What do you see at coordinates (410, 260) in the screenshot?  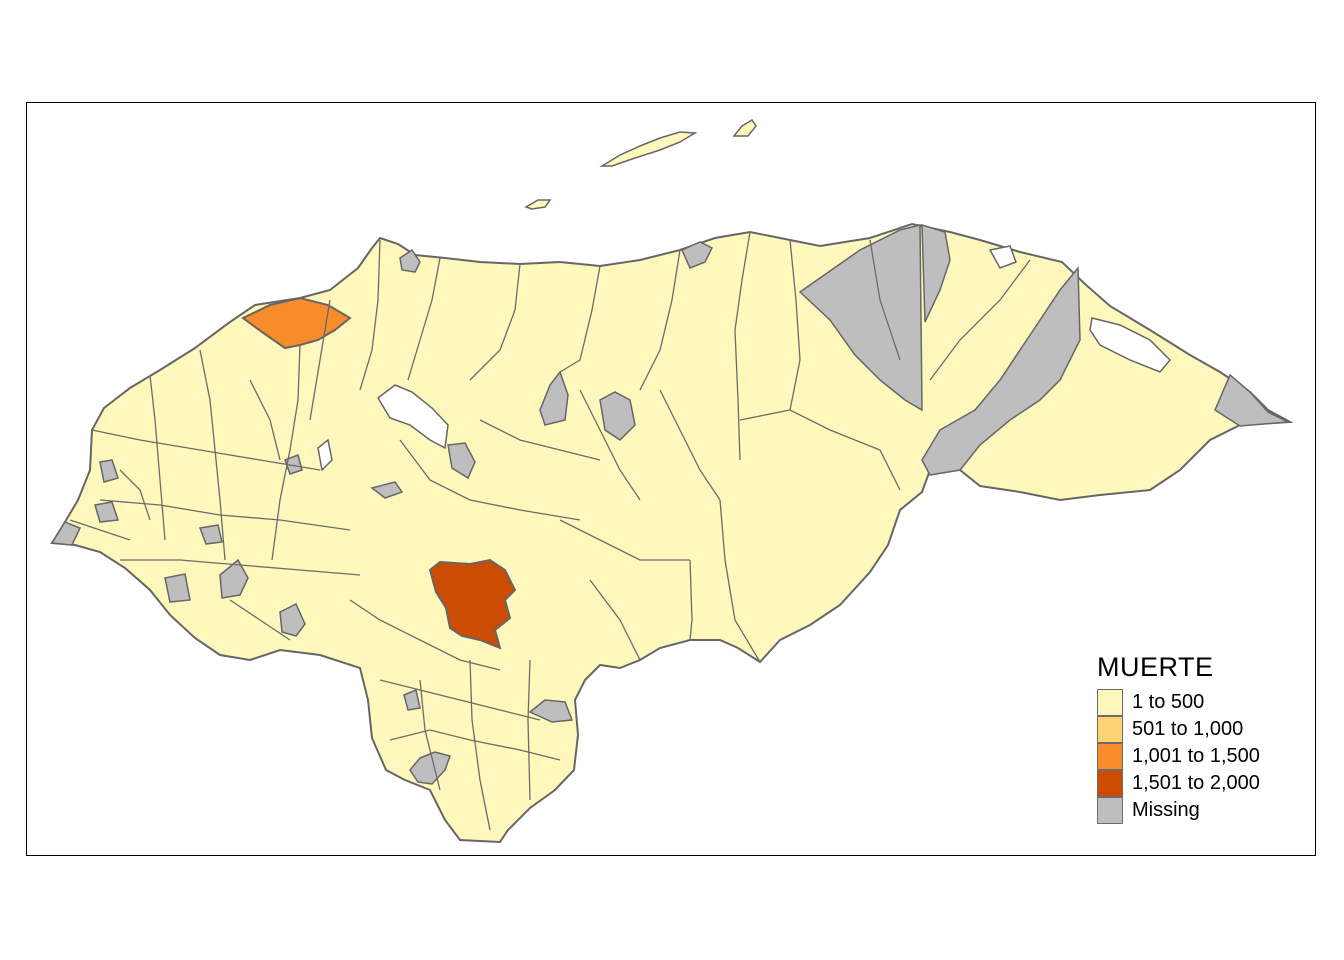 I see `missing-northwest` at bounding box center [410, 260].